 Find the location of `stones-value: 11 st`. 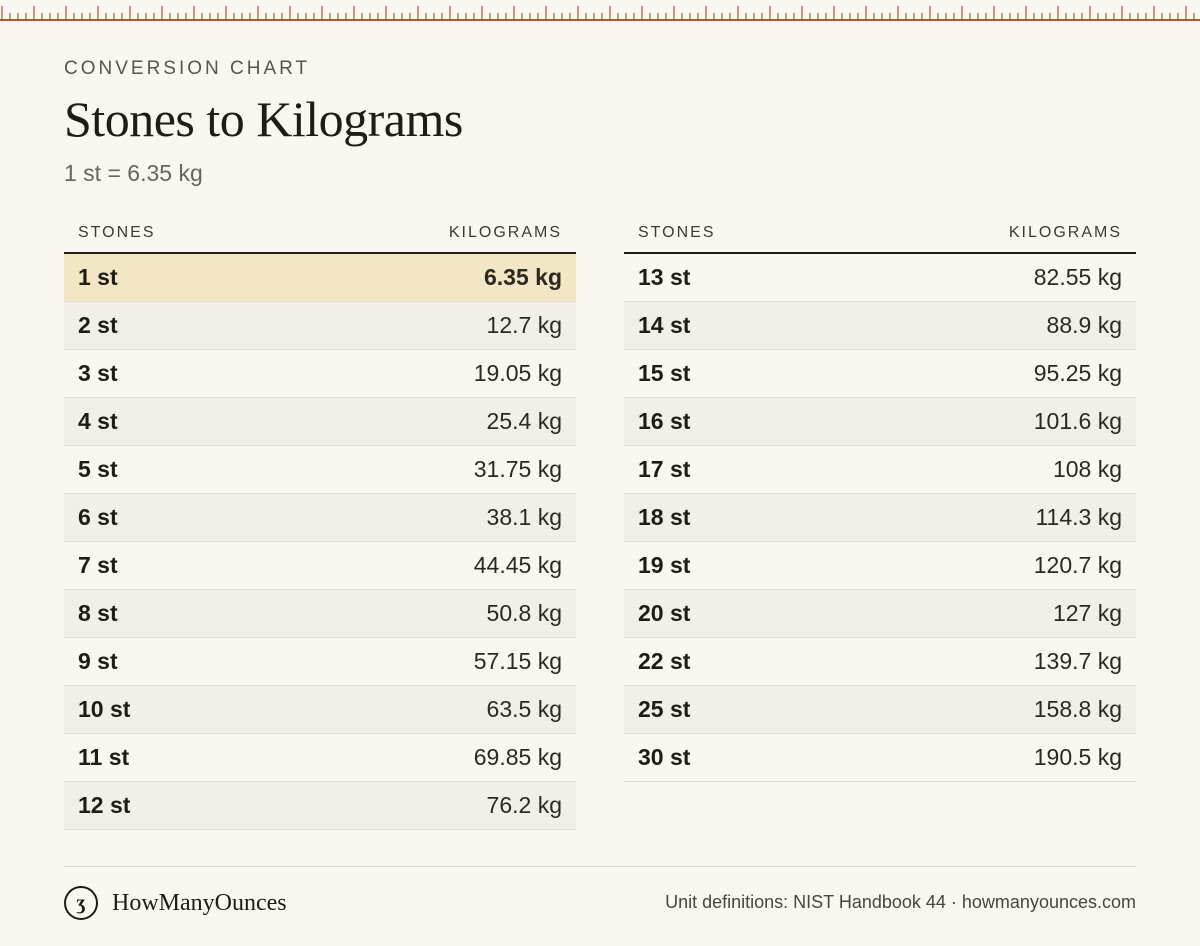

stones-value: 11 st is located at coordinates (104, 757).